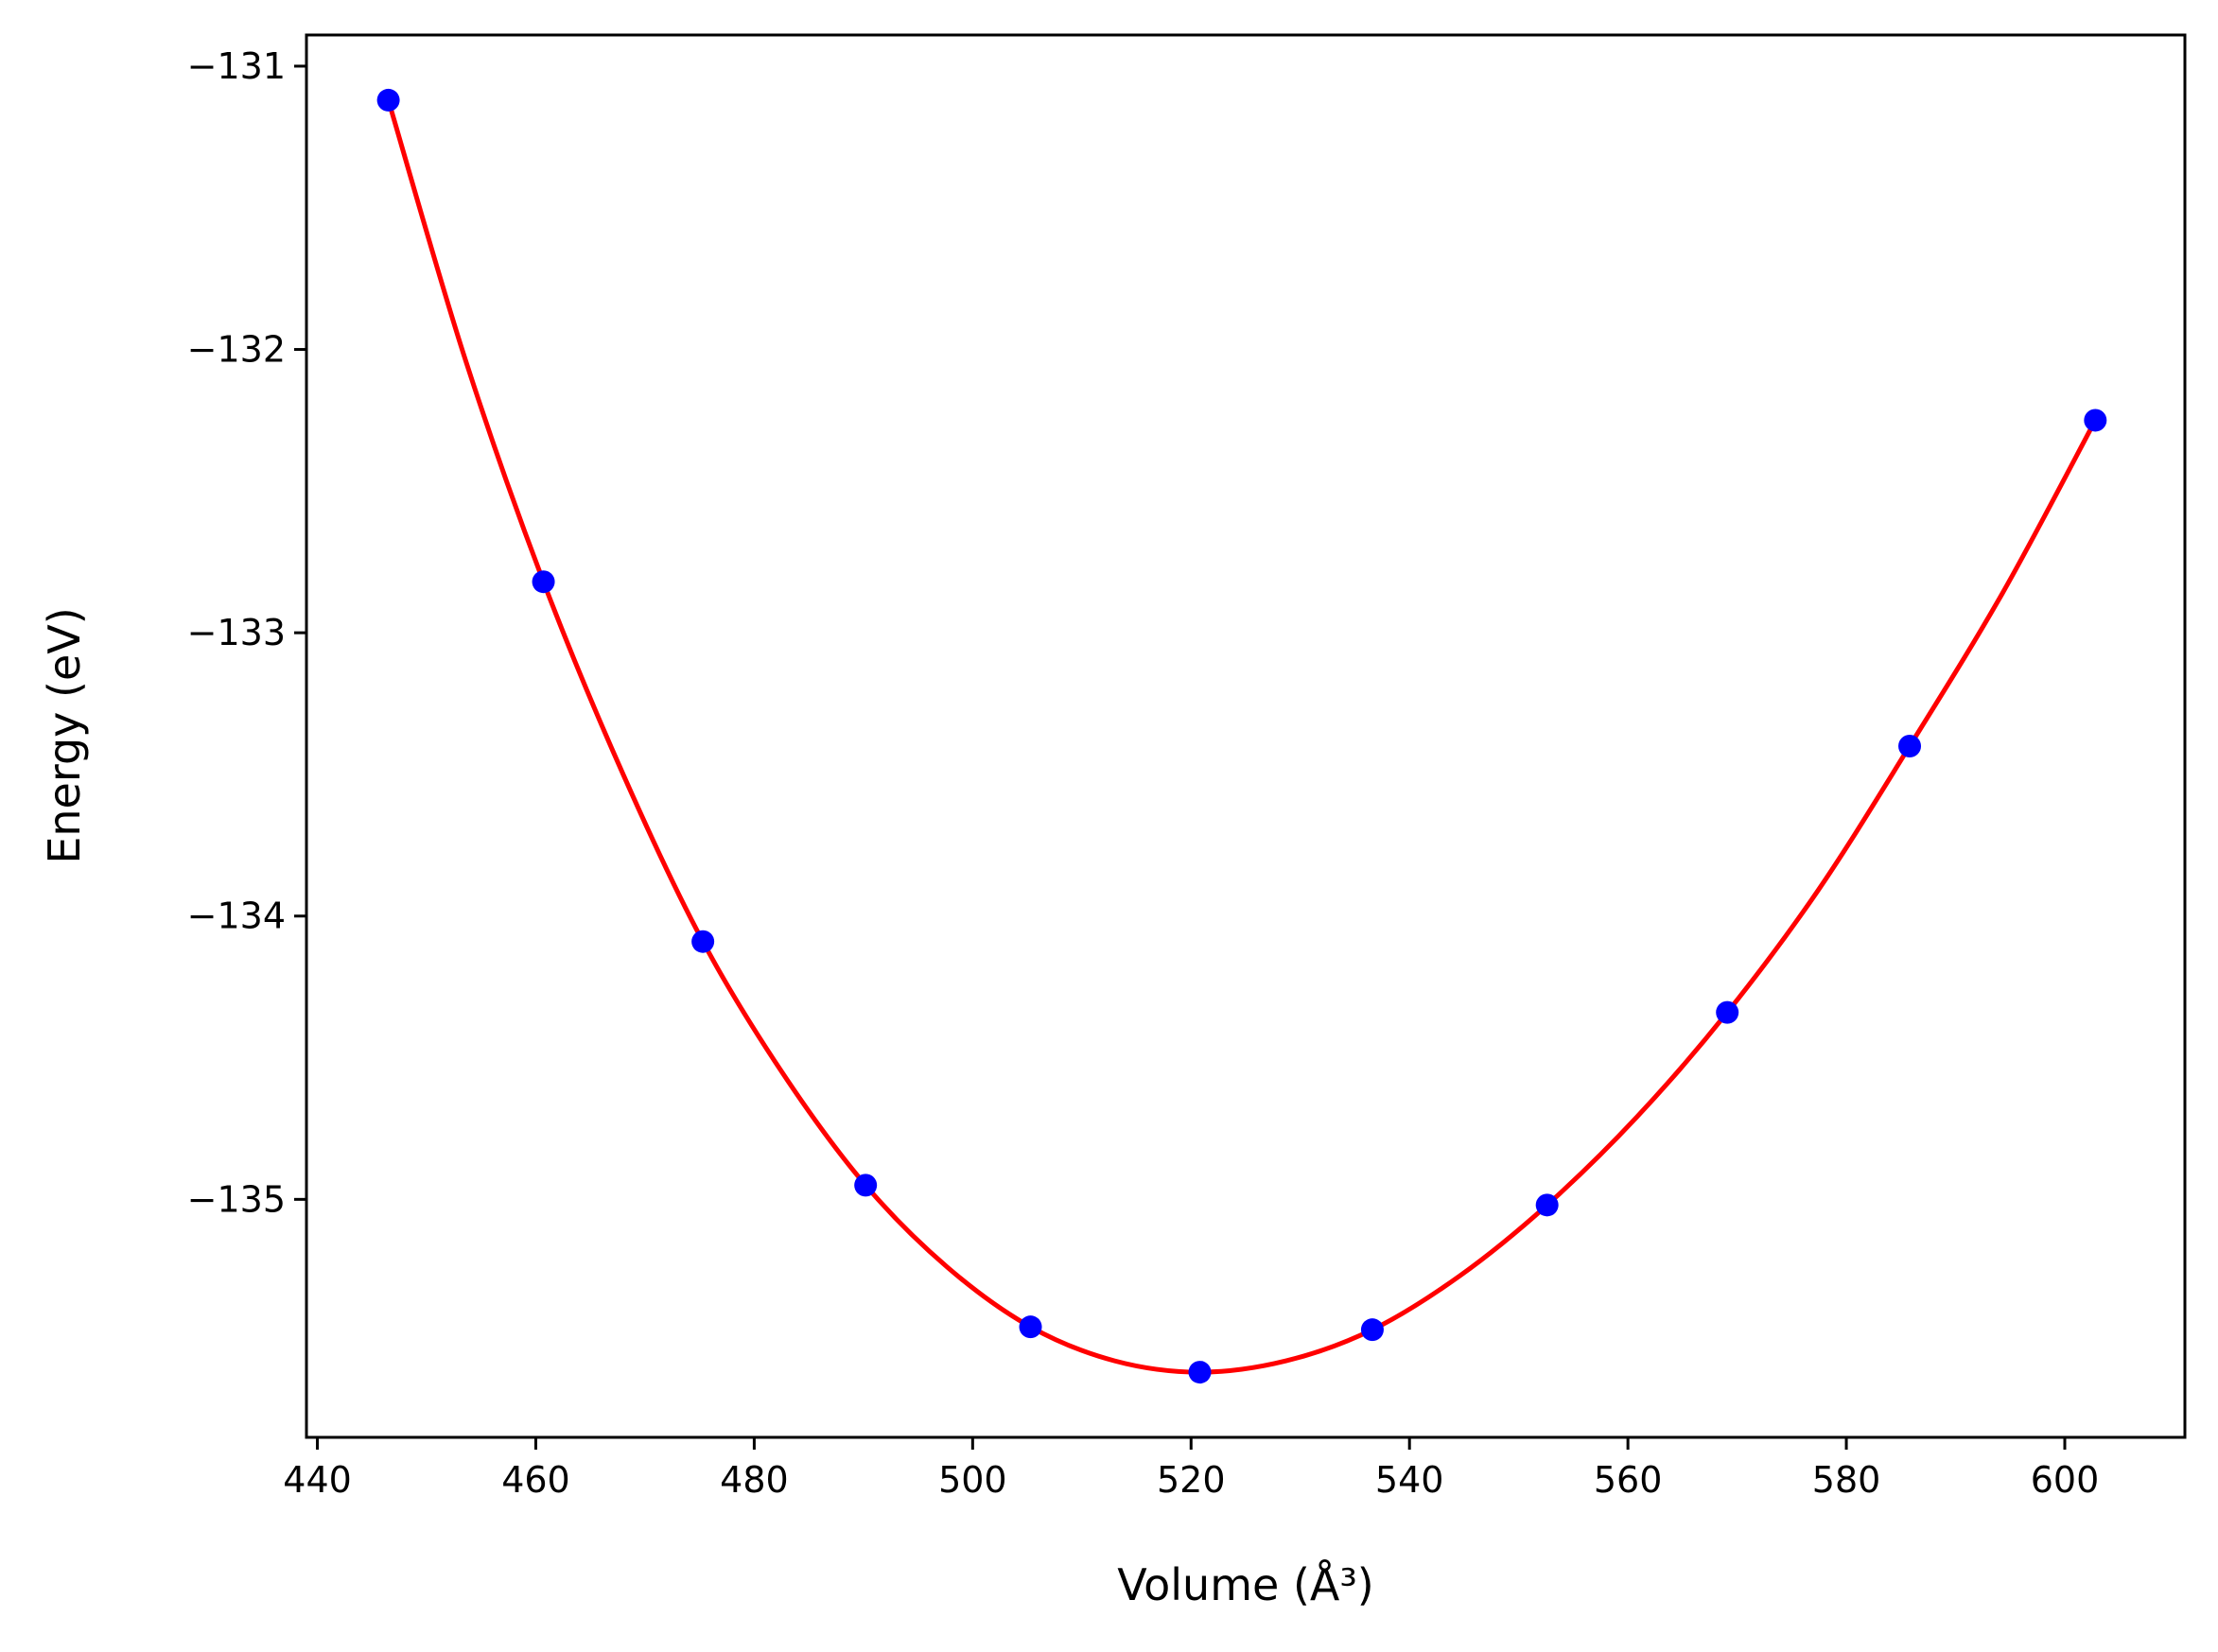  Describe the element at coordinates (236, 1199) in the screenshot. I see `y-tick-label: −135` at that location.